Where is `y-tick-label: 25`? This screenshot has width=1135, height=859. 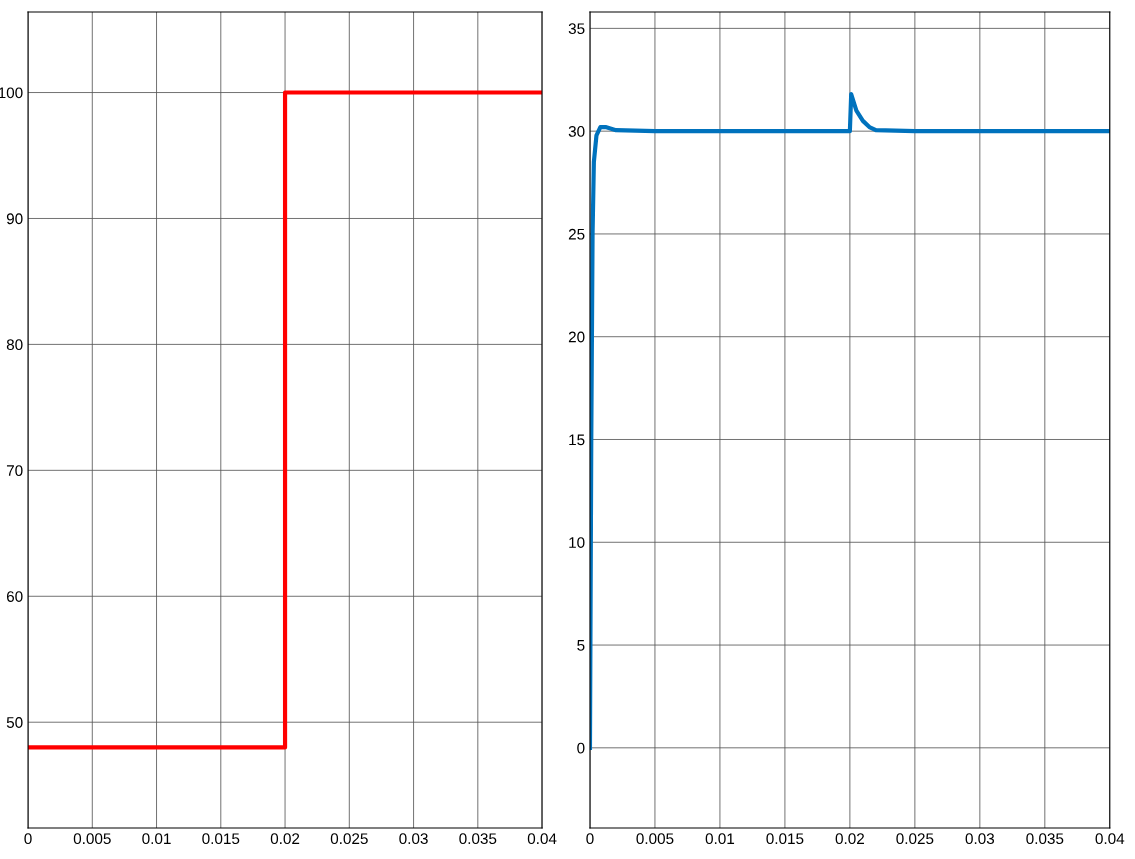 y-tick-label: 25 is located at coordinates (576, 234).